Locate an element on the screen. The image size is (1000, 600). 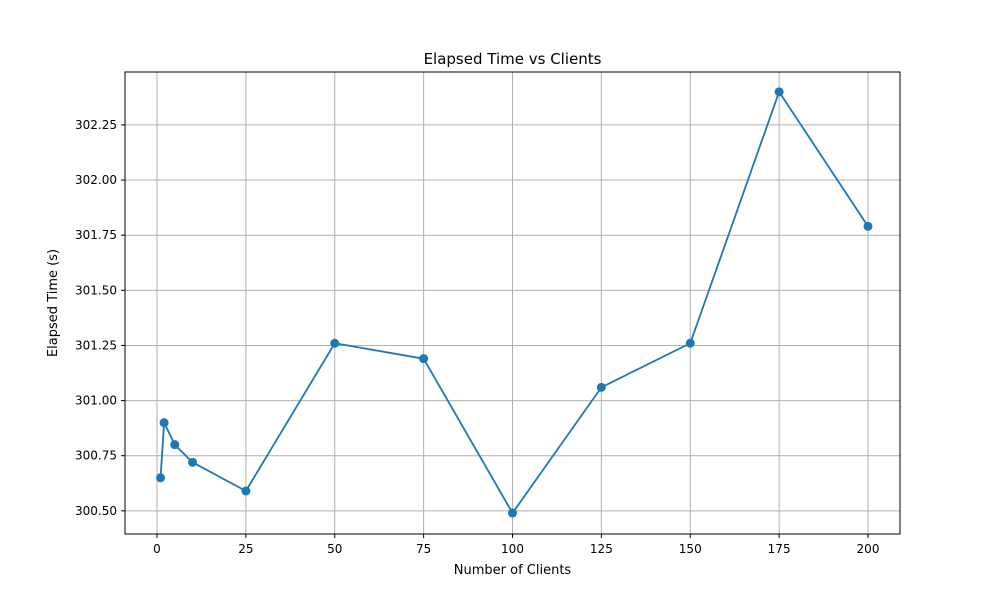
y-tick-label: 302.25 is located at coordinates (96, 125).